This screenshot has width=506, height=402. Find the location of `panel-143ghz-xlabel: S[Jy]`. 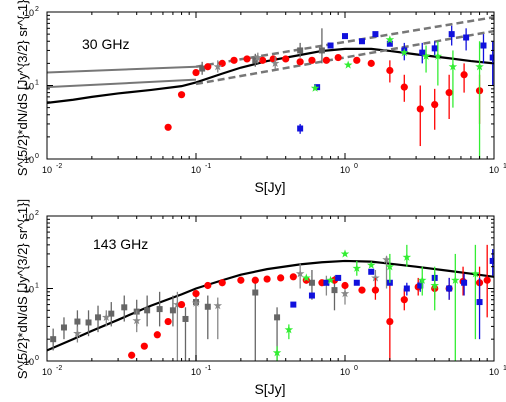

panel-143ghz-xlabel: S[Jy] is located at coordinates (269, 389).